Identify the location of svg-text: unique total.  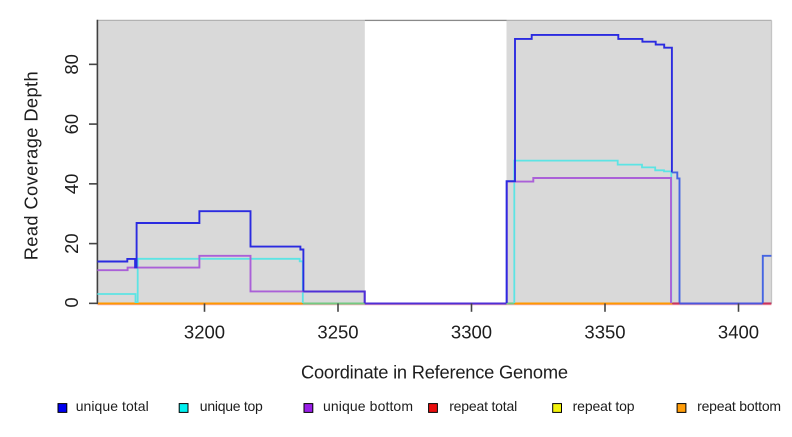
(112, 406).